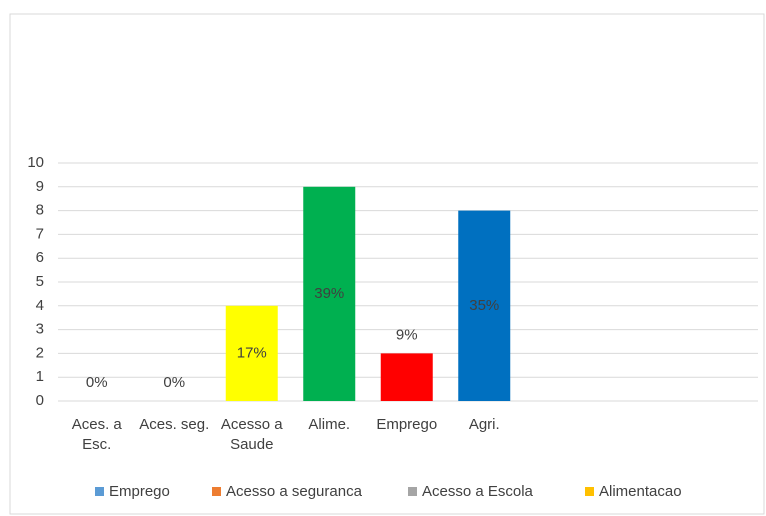 This screenshot has width=766, height=516. What do you see at coordinates (294, 491) in the screenshot?
I see `legend-label: Acesso a seguranca` at bounding box center [294, 491].